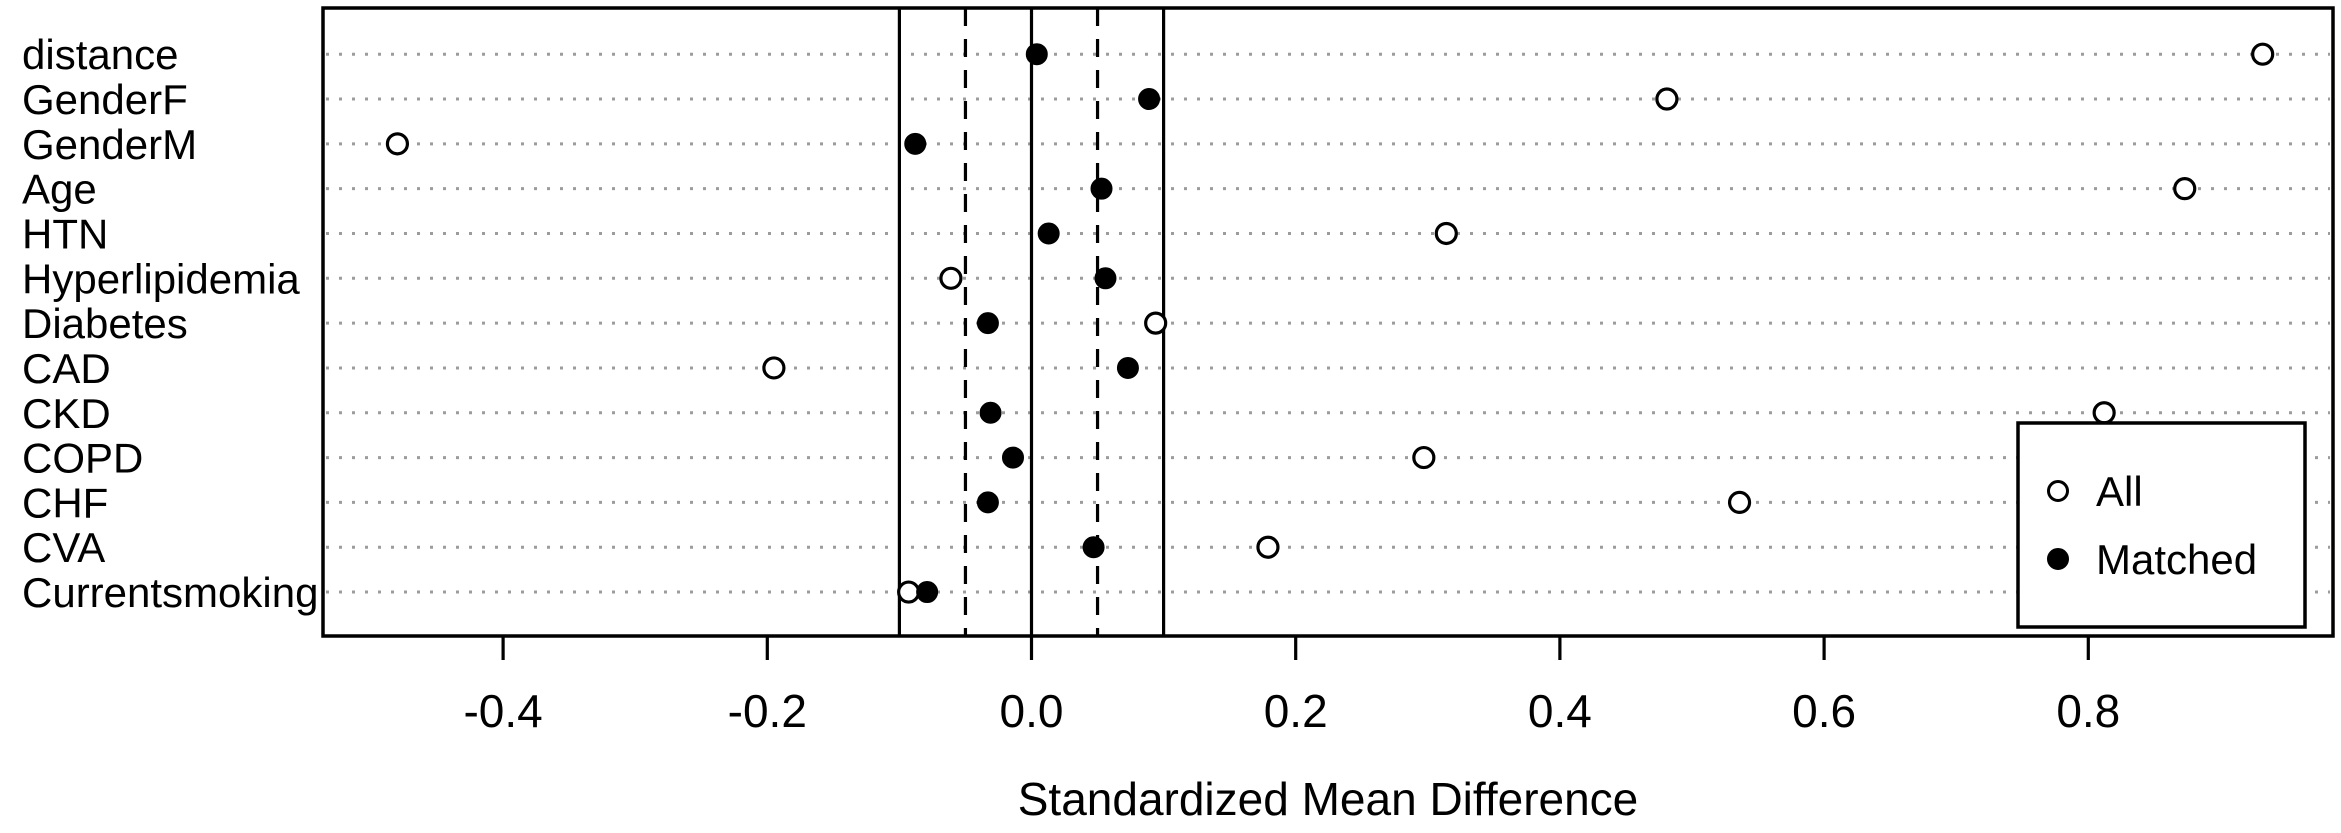  I want to click on category-label-distance: distance, so click(100, 54).